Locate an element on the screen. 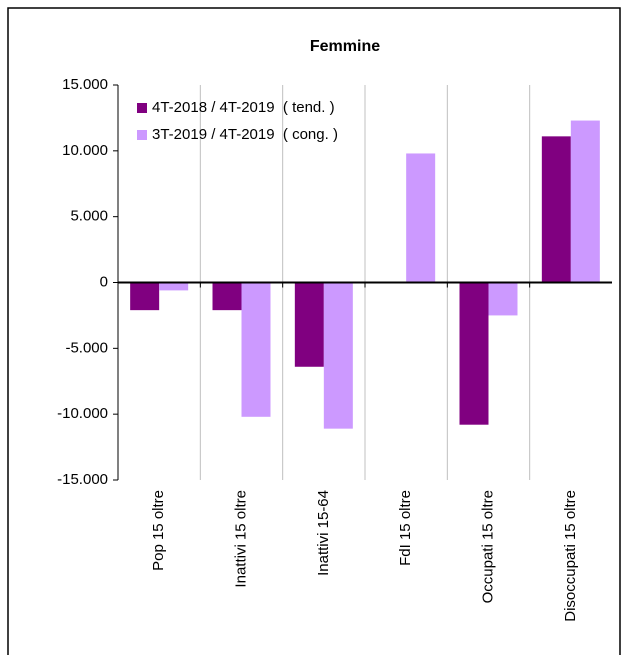 The width and height of the screenshot is (629, 655). chart-title: Femmine is located at coordinates (345, 46).